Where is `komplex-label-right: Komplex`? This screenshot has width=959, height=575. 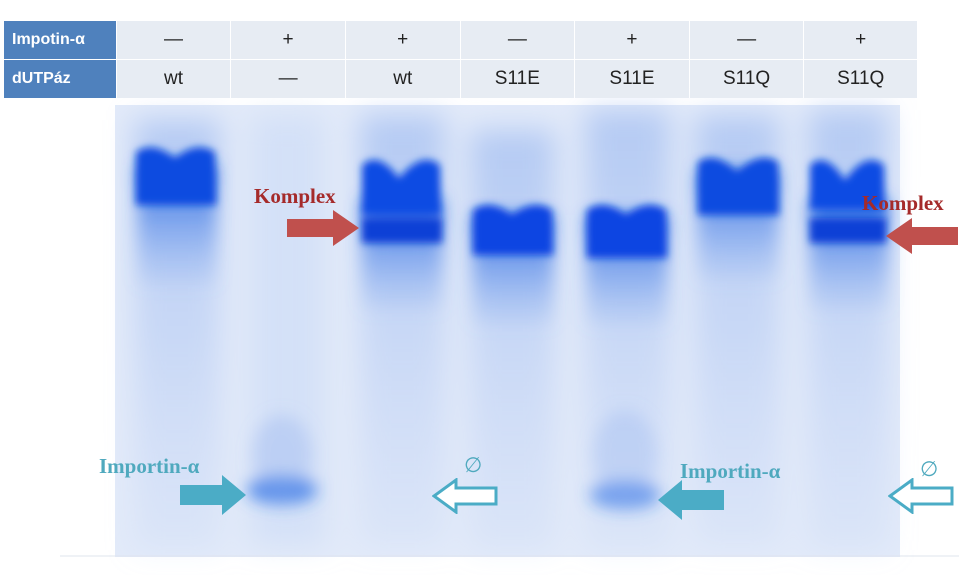 komplex-label-right: Komplex is located at coordinates (903, 203).